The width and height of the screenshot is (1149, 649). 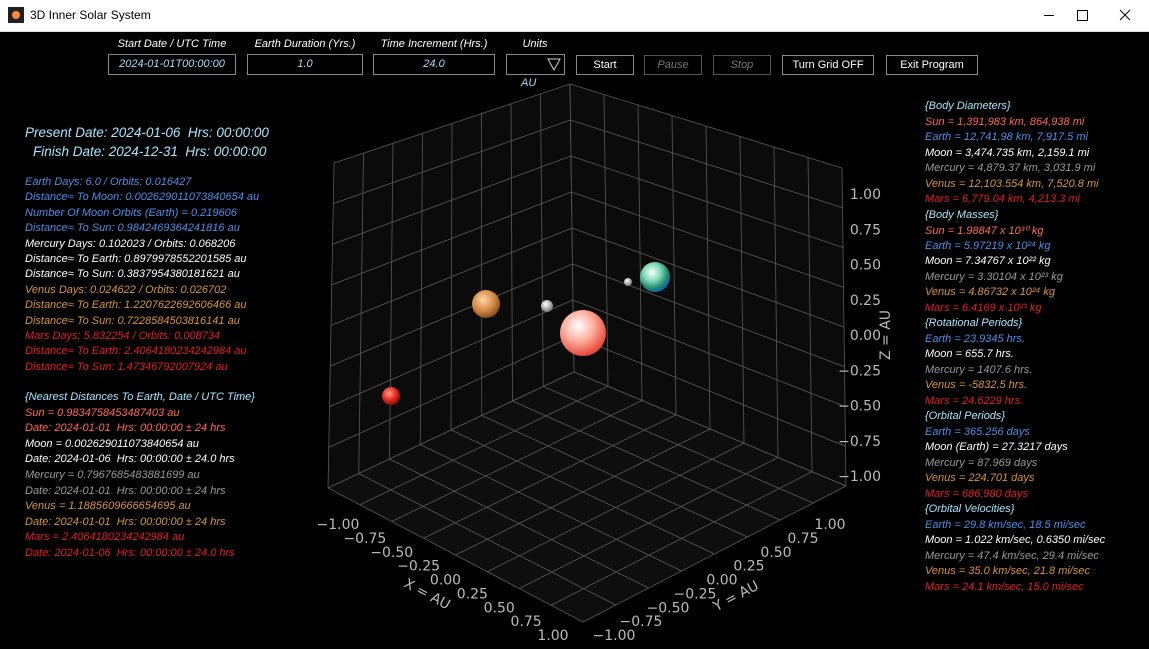 What do you see at coordinates (486, 304) in the screenshot?
I see `venus` at bounding box center [486, 304].